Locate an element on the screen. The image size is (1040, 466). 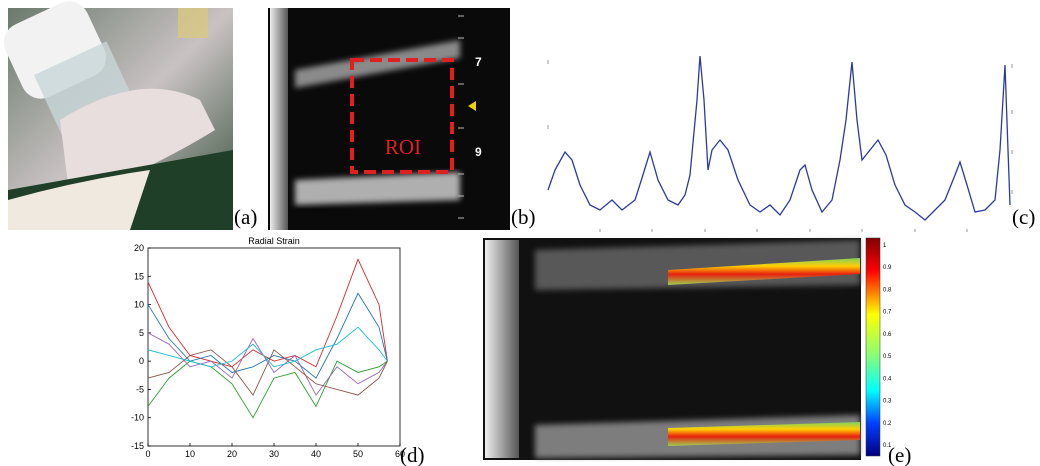
x-tick-label: 20 is located at coordinates (232, 454).